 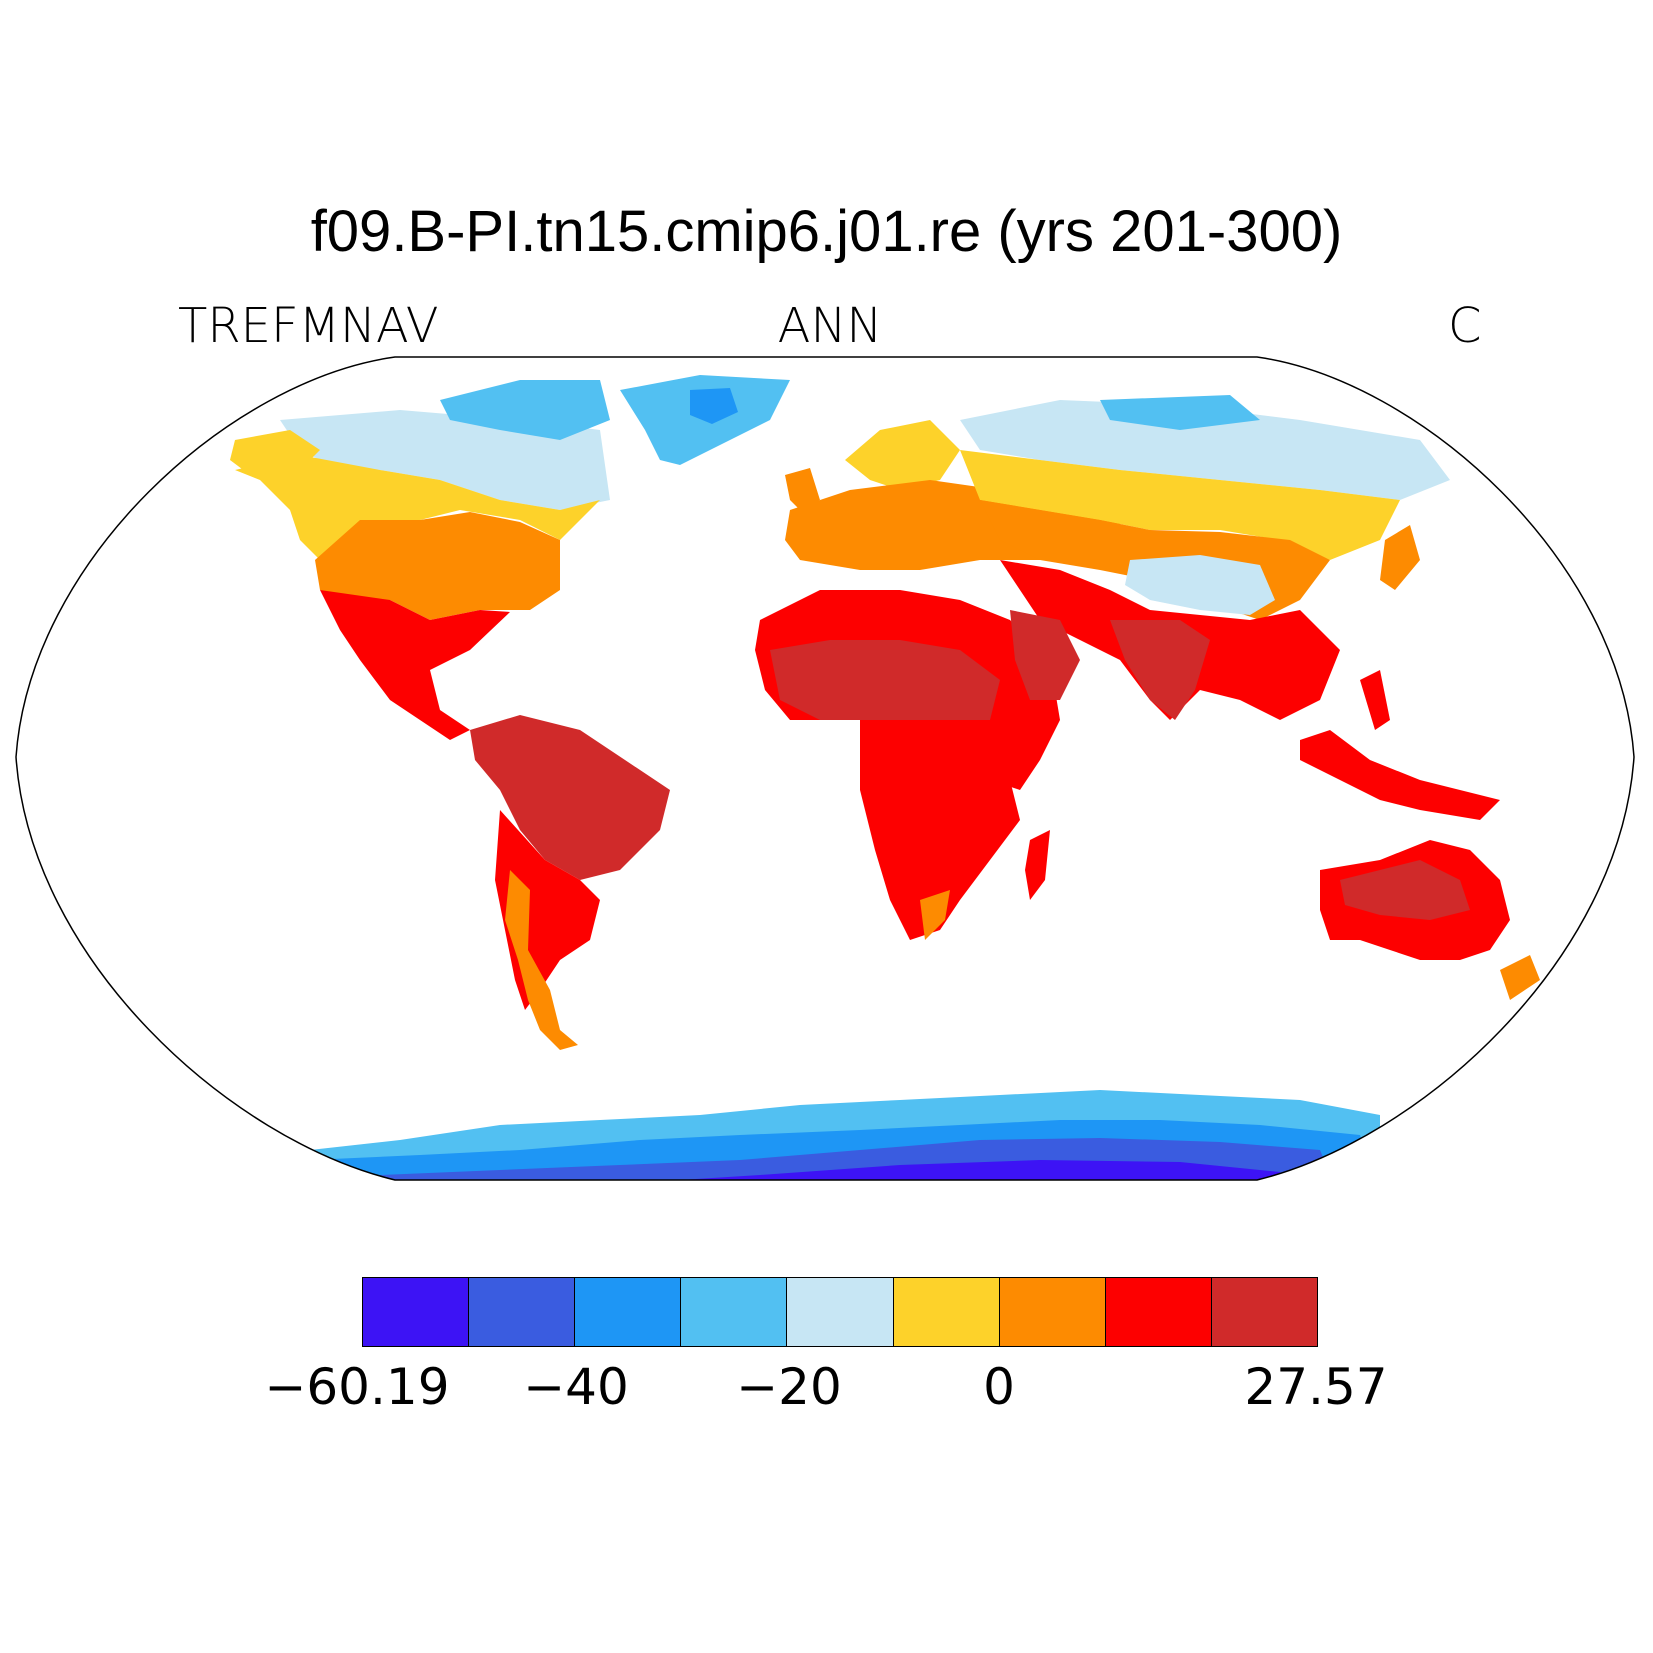 I want to click on philippines, so click(x=1375, y=700).